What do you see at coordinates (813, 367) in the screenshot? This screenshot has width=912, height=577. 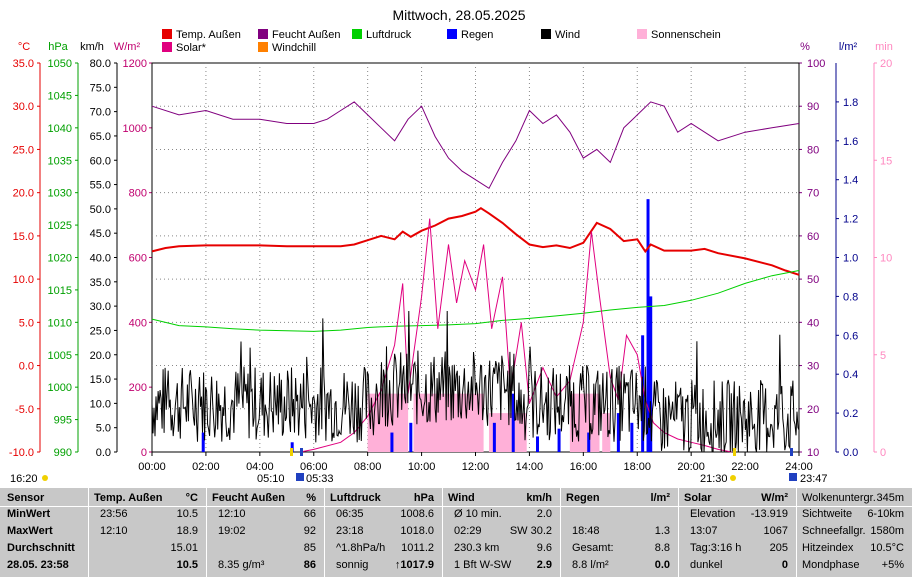 I see `humidity-tick-label: 30` at bounding box center [813, 367].